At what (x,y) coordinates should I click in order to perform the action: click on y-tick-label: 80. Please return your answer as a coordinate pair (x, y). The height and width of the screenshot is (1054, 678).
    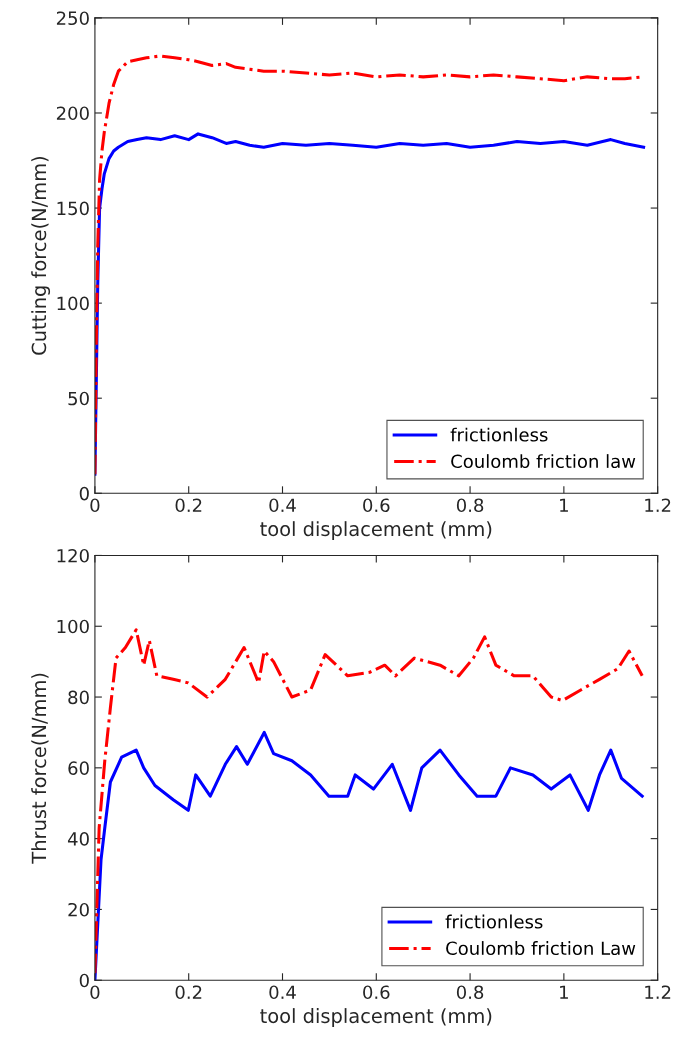
    Looking at the image, I should click on (78, 697).